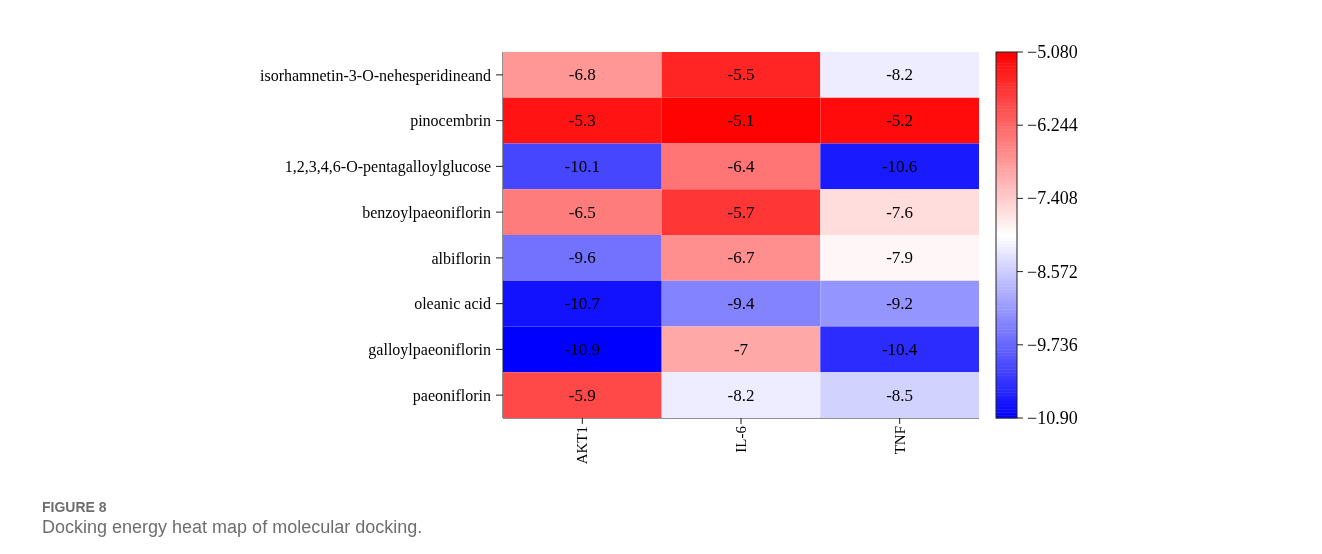  I want to click on data-label: -5.7, so click(741, 212).